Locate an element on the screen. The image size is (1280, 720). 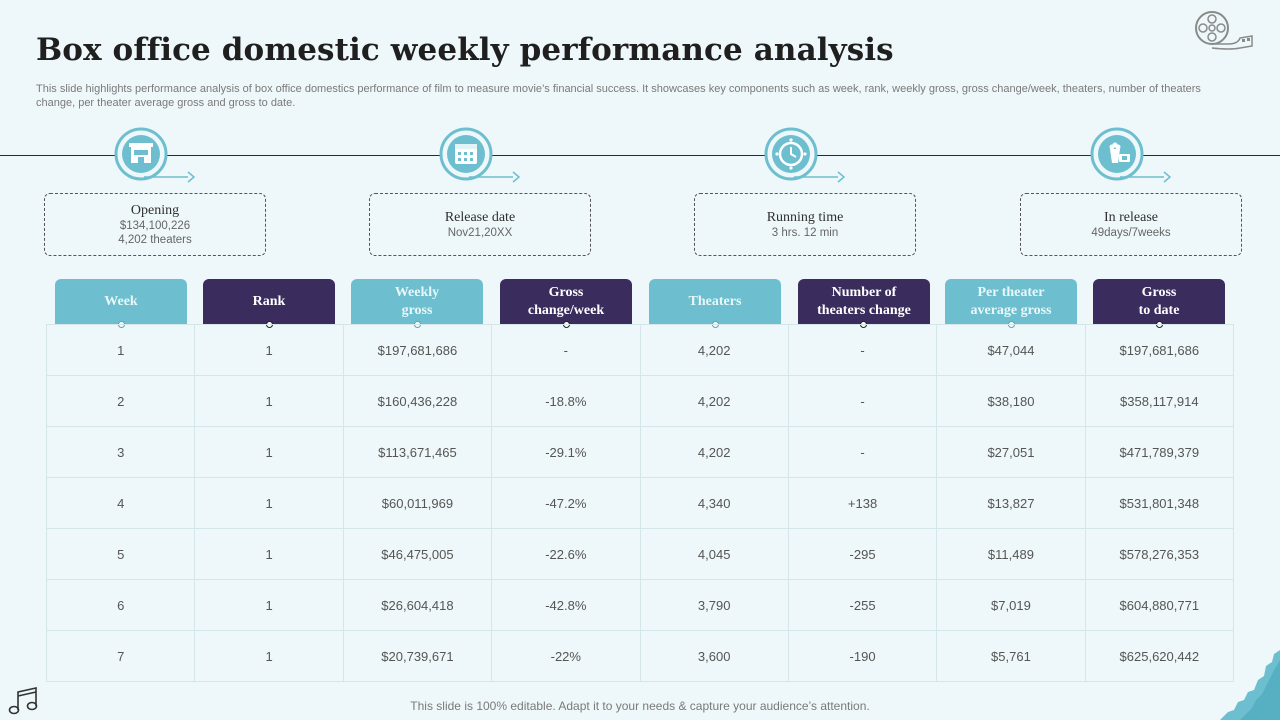
header-text: Per theater average gross is located at coordinates (1011, 301).